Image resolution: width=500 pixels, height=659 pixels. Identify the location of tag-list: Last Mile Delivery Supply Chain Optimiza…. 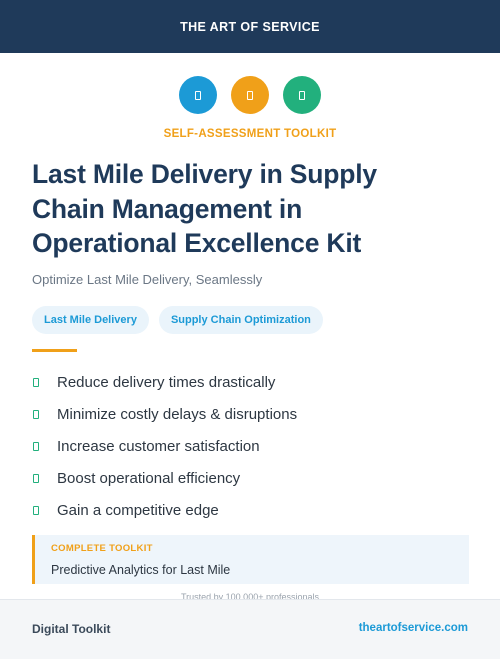
(177, 320).